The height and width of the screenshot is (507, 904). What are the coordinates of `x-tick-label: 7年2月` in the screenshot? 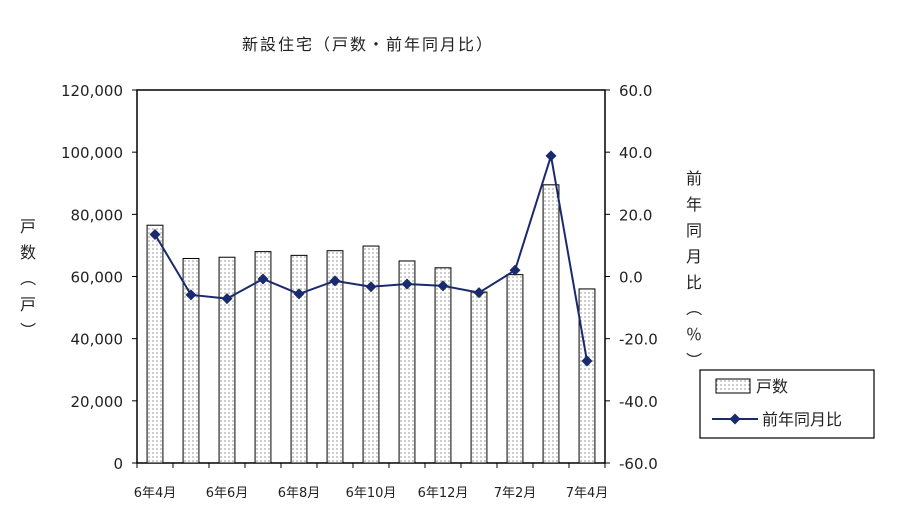 It's located at (515, 493).